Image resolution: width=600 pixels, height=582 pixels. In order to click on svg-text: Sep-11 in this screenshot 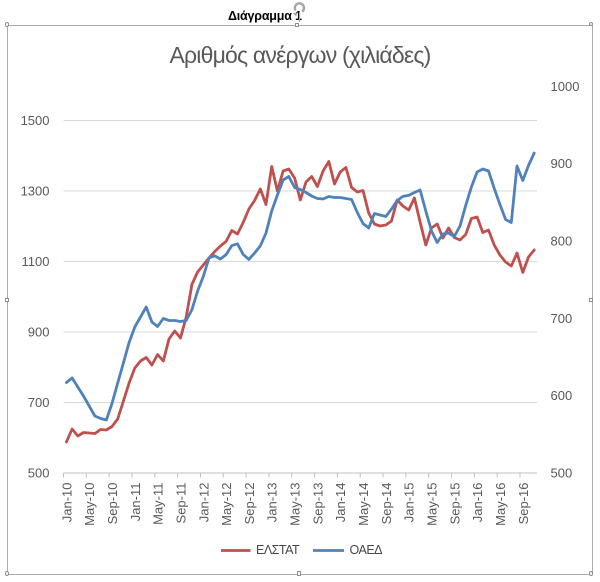, I will do `click(181, 503)`.